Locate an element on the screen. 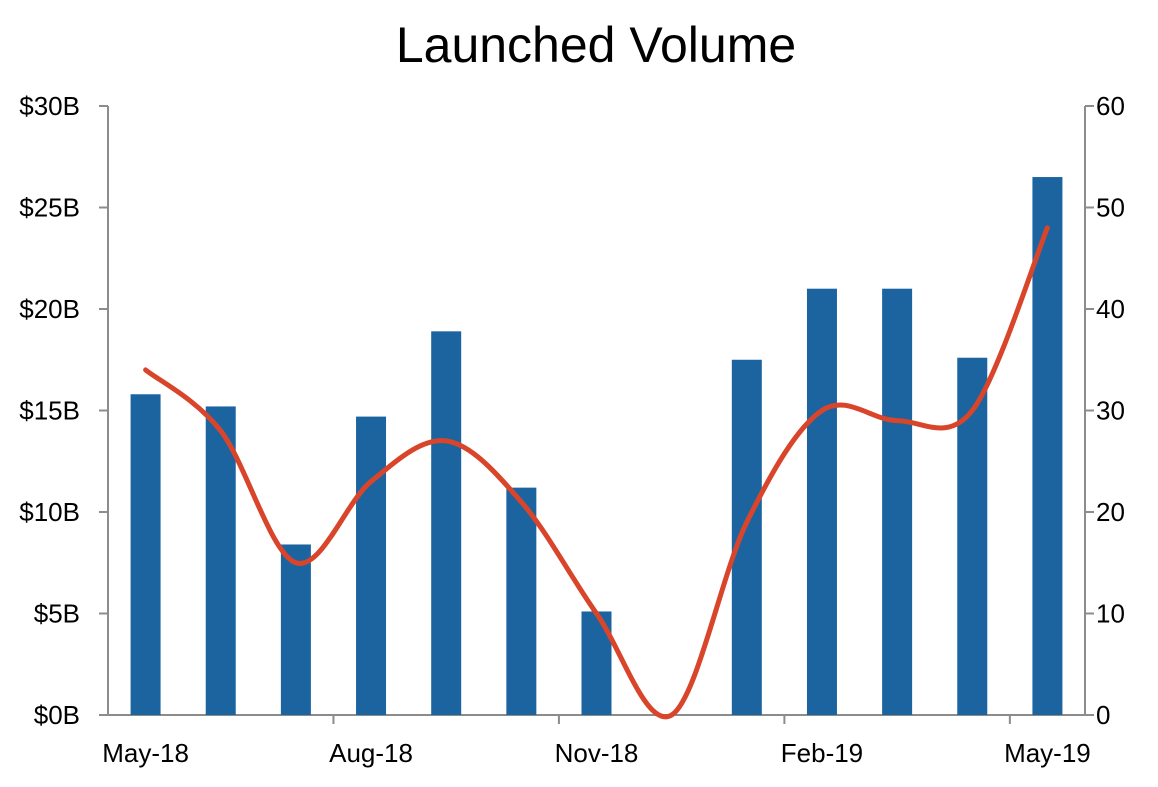 Image resolution: width=1158 pixels, height=787 pixels. x-tick-label: May-18 is located at coordinates (145, 753).